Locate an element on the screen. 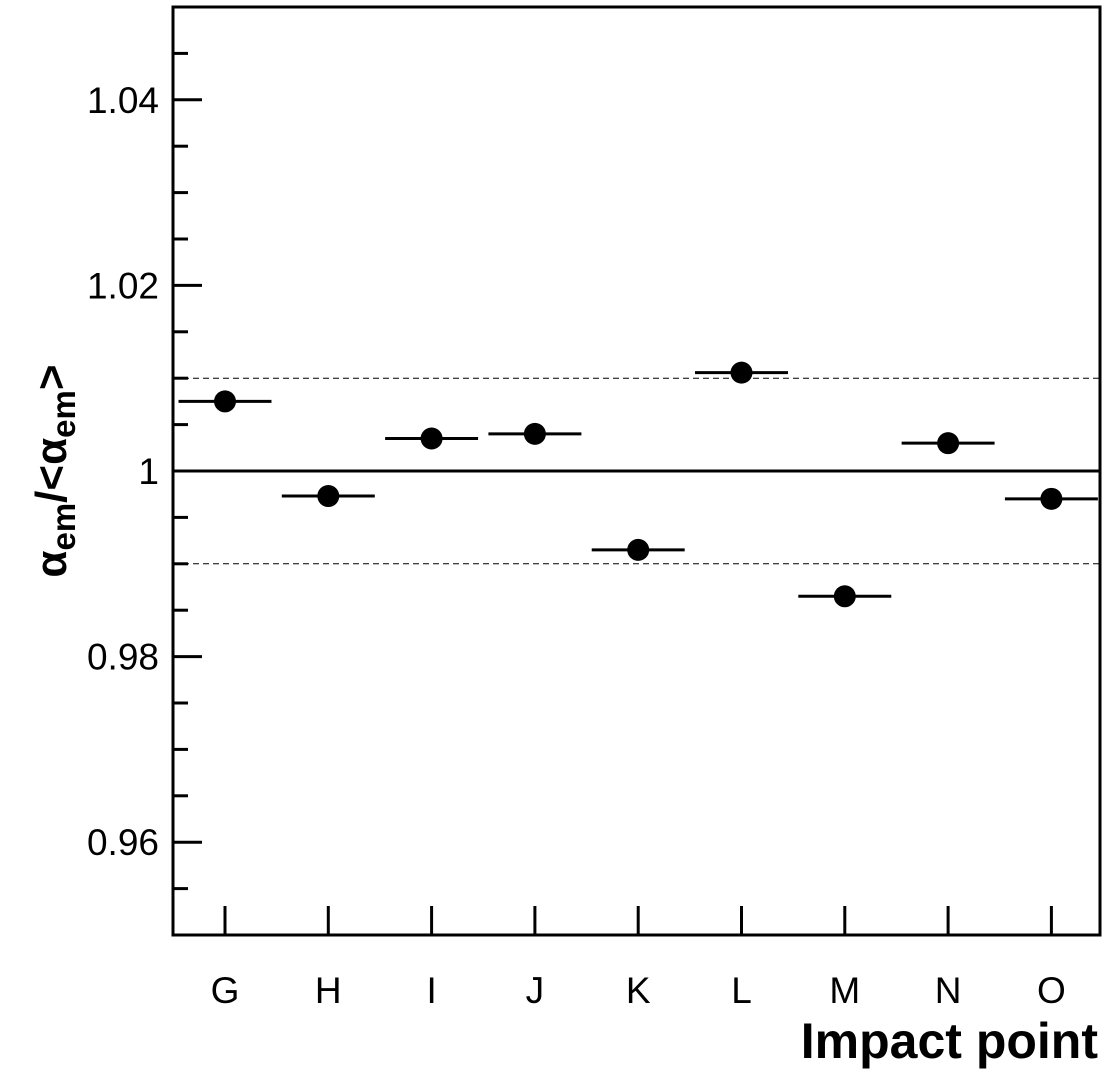 The image size is (1112, 1071). reference-lines is located at coordinates (636, 471).